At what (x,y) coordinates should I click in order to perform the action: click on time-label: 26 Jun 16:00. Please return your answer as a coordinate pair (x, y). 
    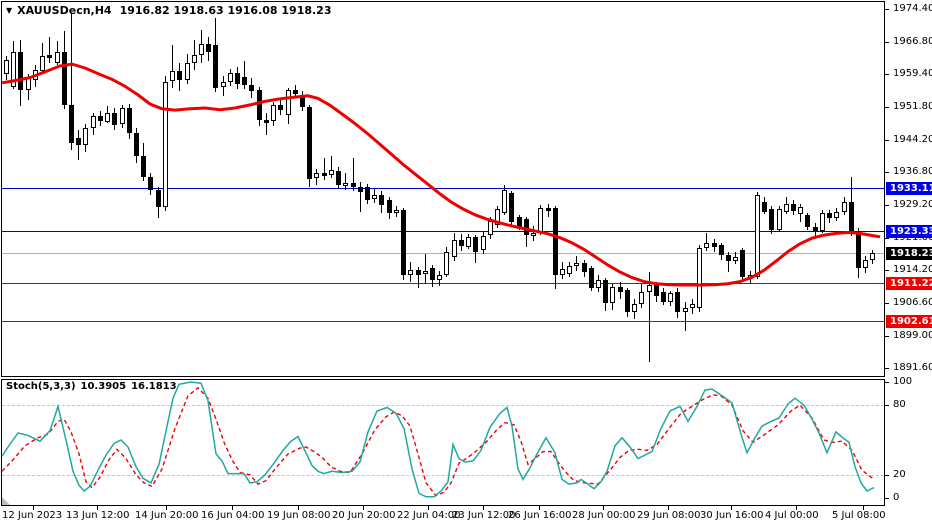
    Looking at the image, I should click on (540, 515).